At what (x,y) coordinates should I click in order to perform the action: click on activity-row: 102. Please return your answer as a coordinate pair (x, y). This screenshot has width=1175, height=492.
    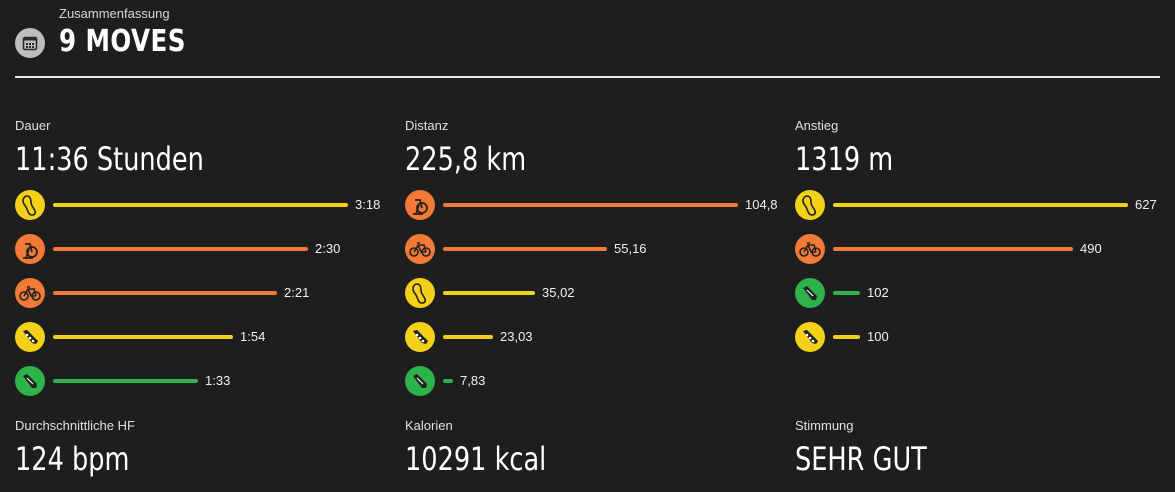
    Looking at the image, I should click on (985, 293).